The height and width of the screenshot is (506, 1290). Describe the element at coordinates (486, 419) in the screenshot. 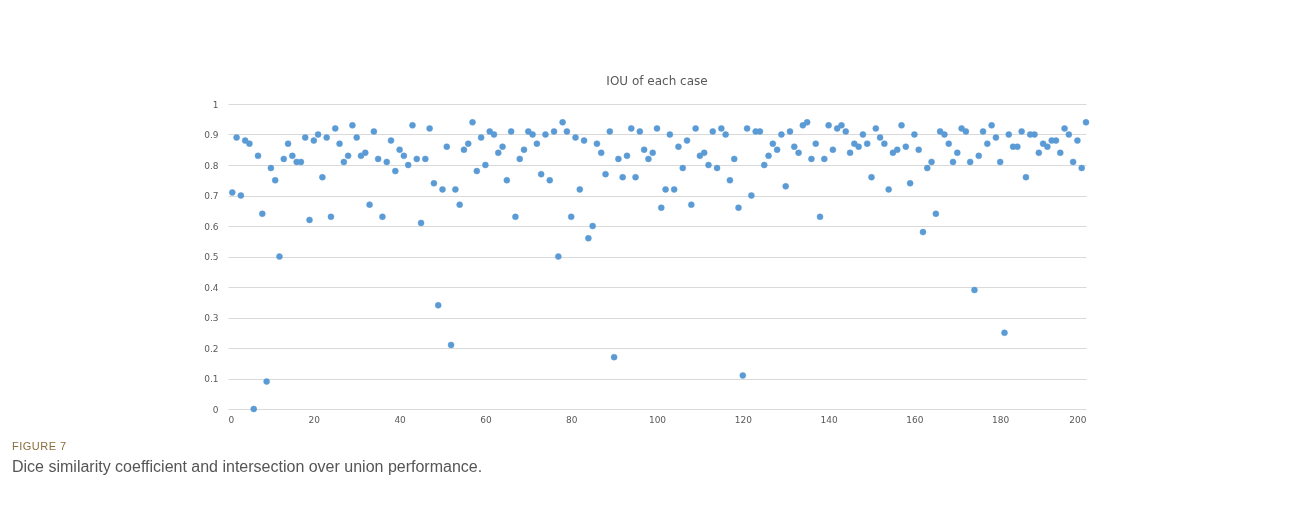

I see `x-tick-label: 60` at that location.